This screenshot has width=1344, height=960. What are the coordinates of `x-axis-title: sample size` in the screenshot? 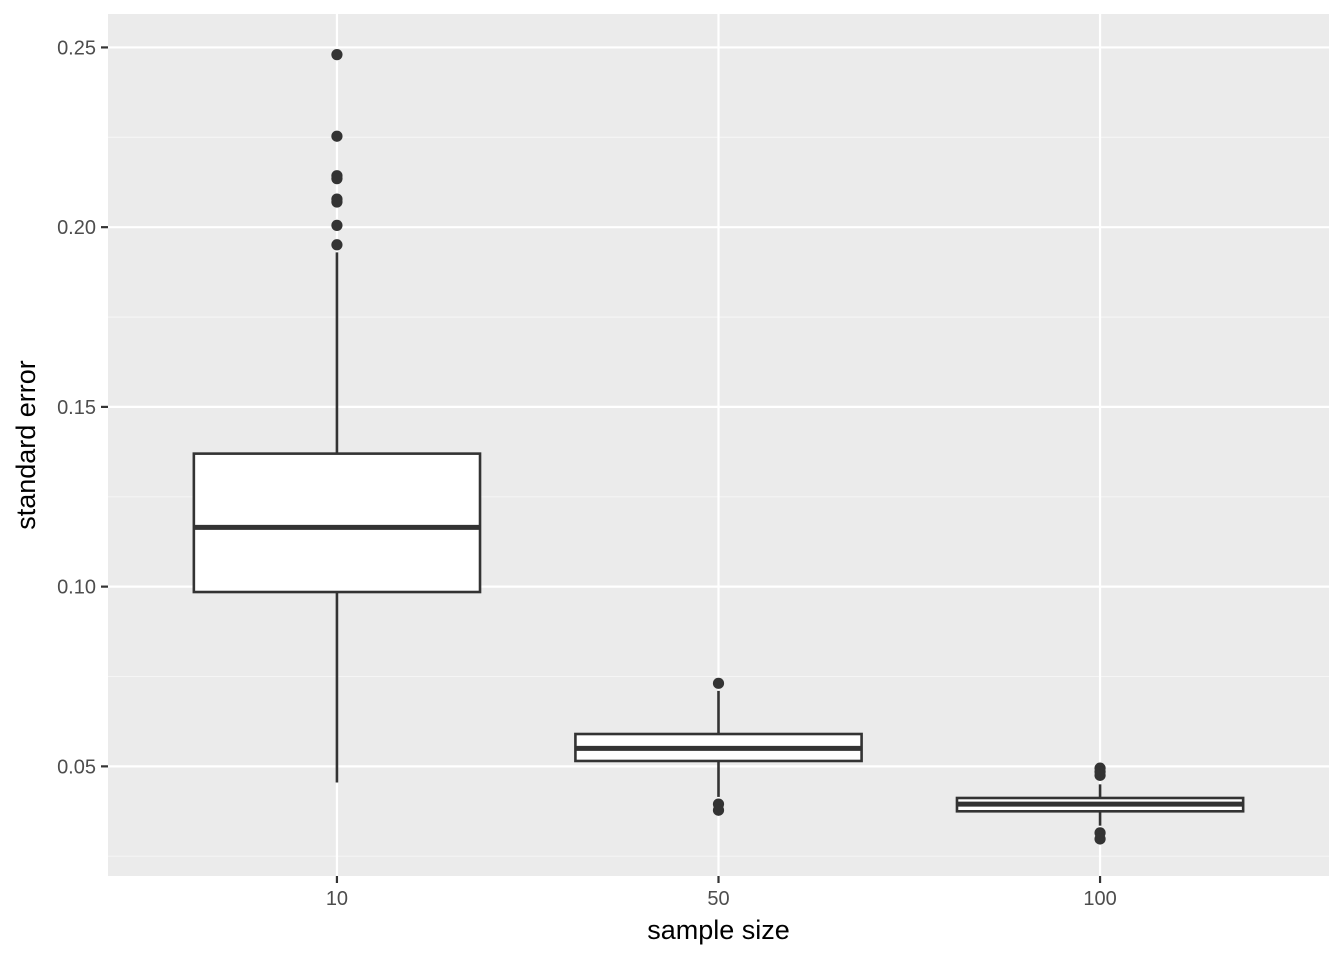 It's located at (718, 930).